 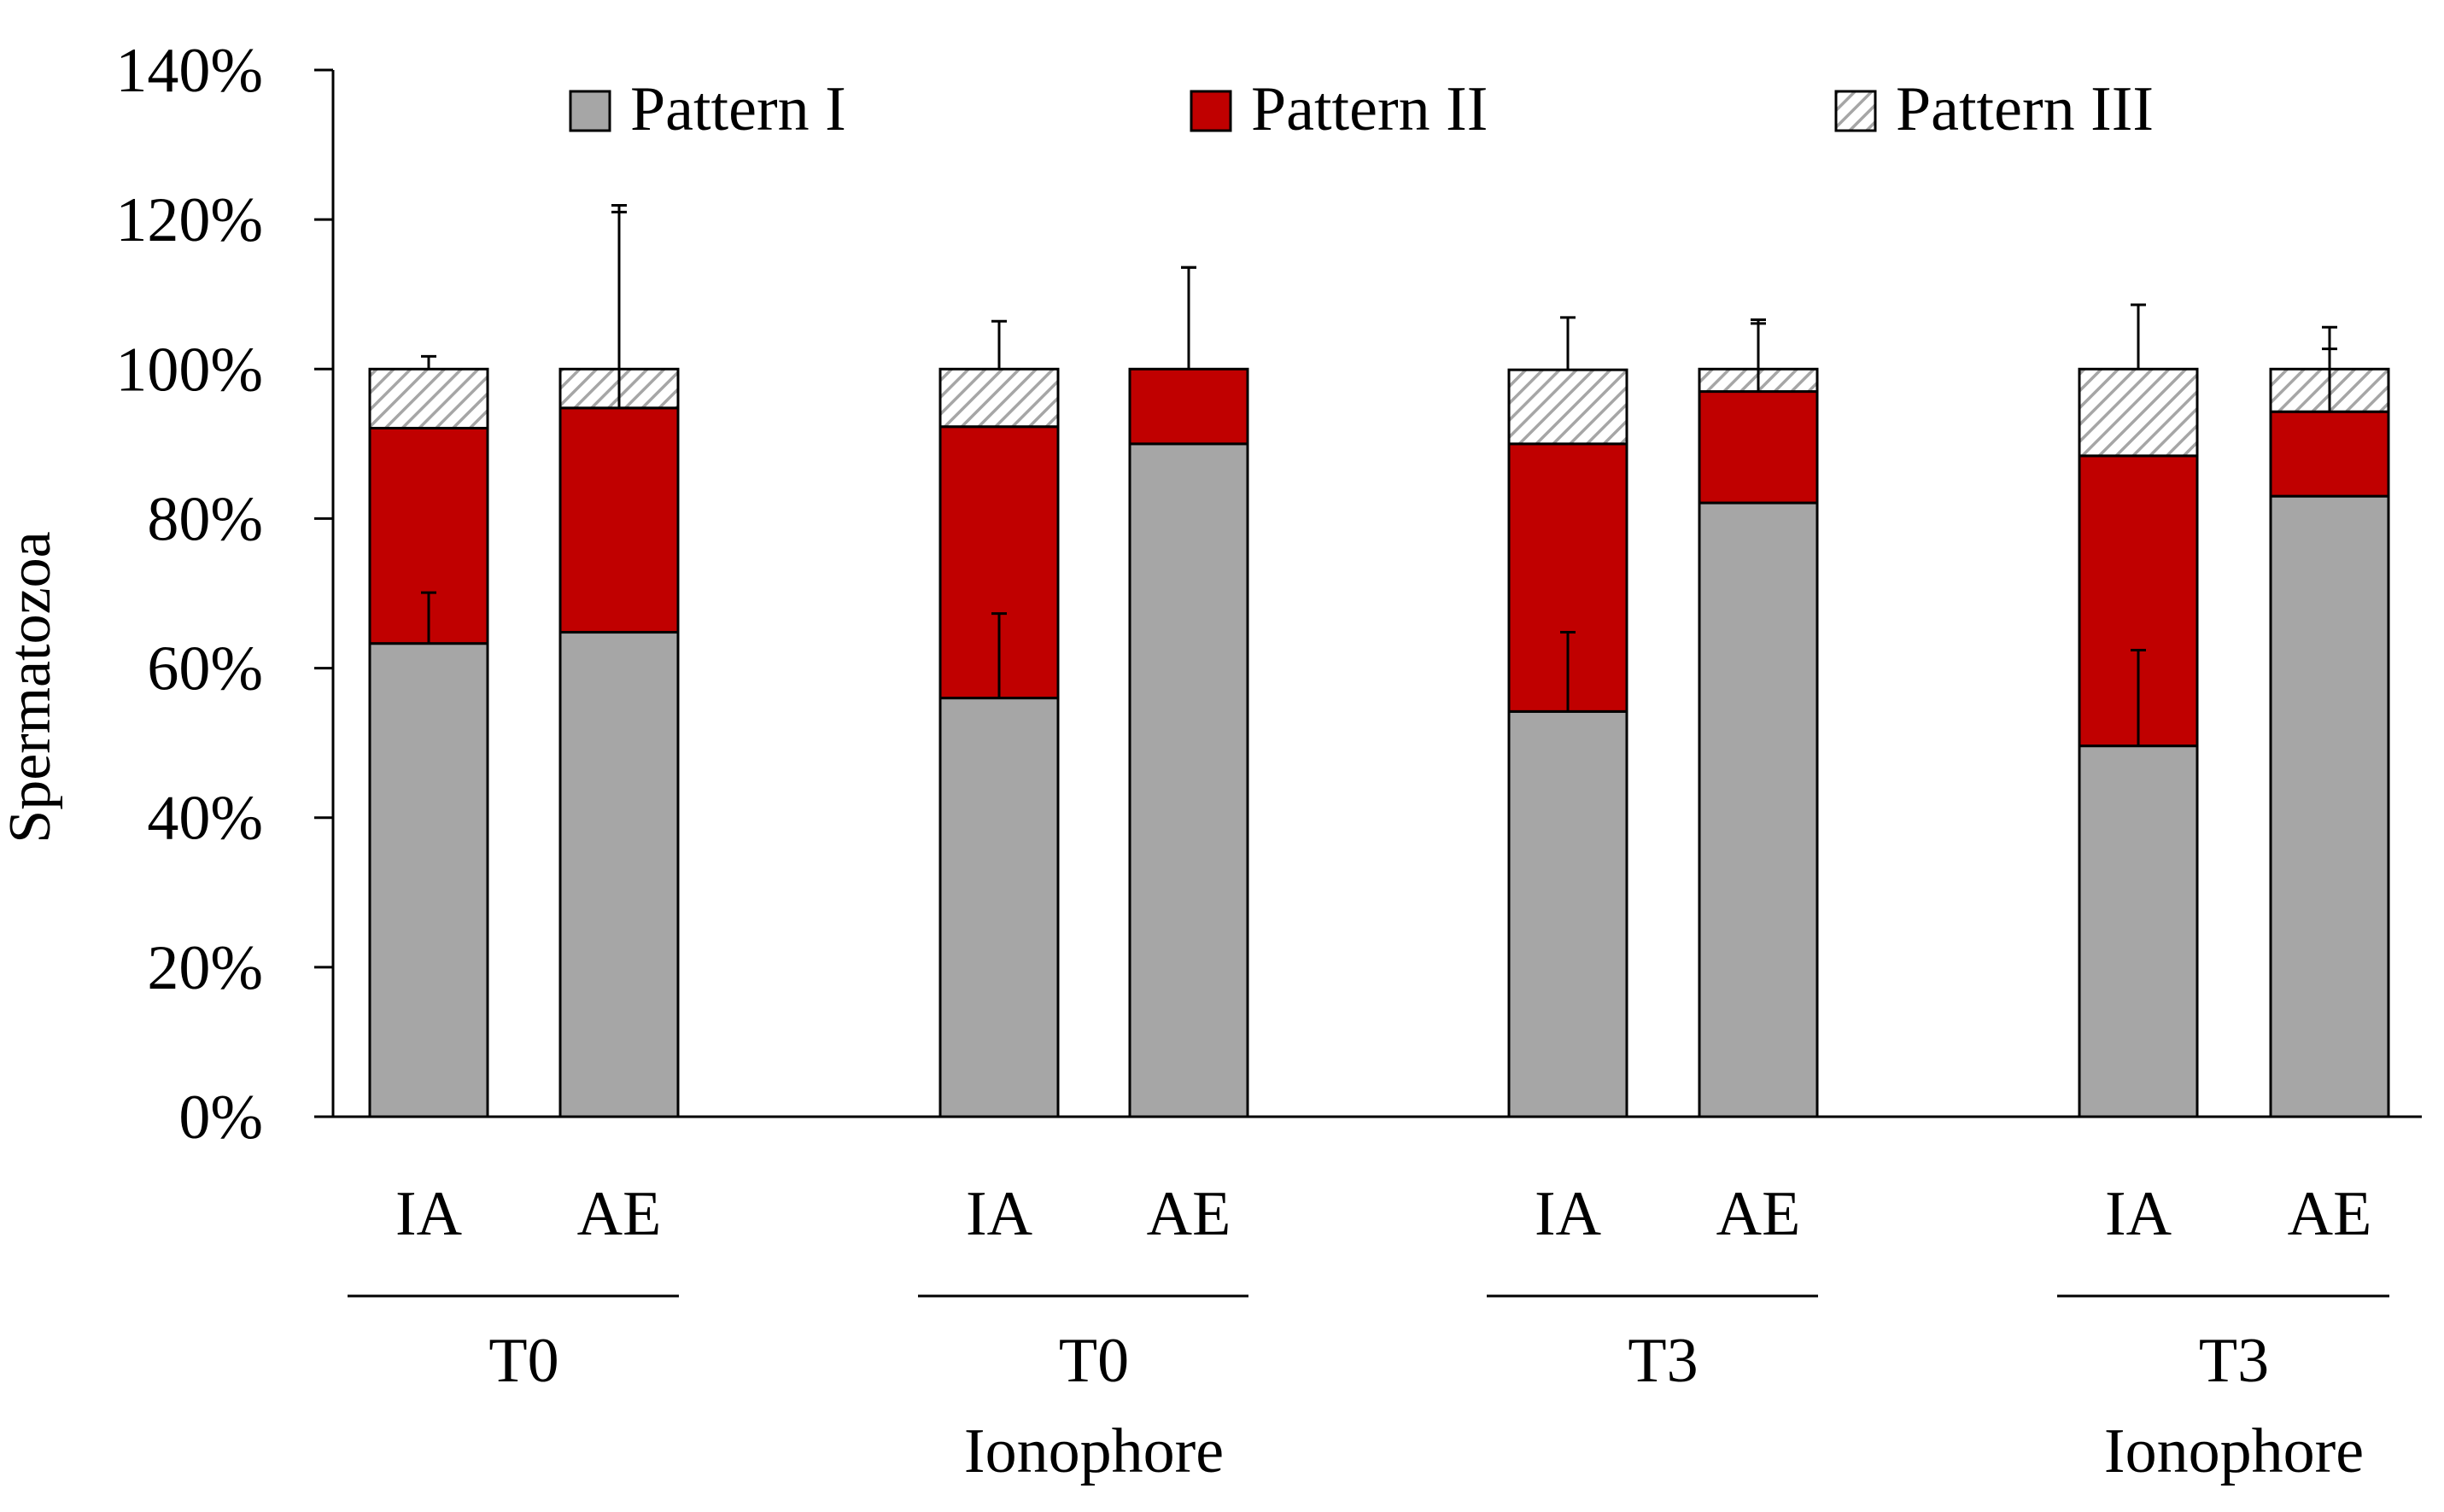 I want to click on legend-swatch-pattern-ii, so click(x=1211, y=111).